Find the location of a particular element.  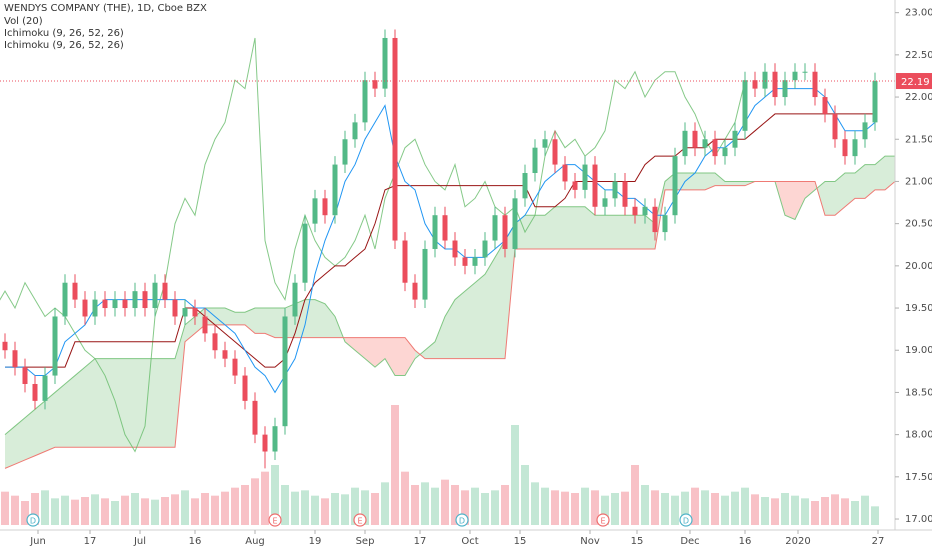

x-tick-label: 17 is located at coordinates (90, 541).